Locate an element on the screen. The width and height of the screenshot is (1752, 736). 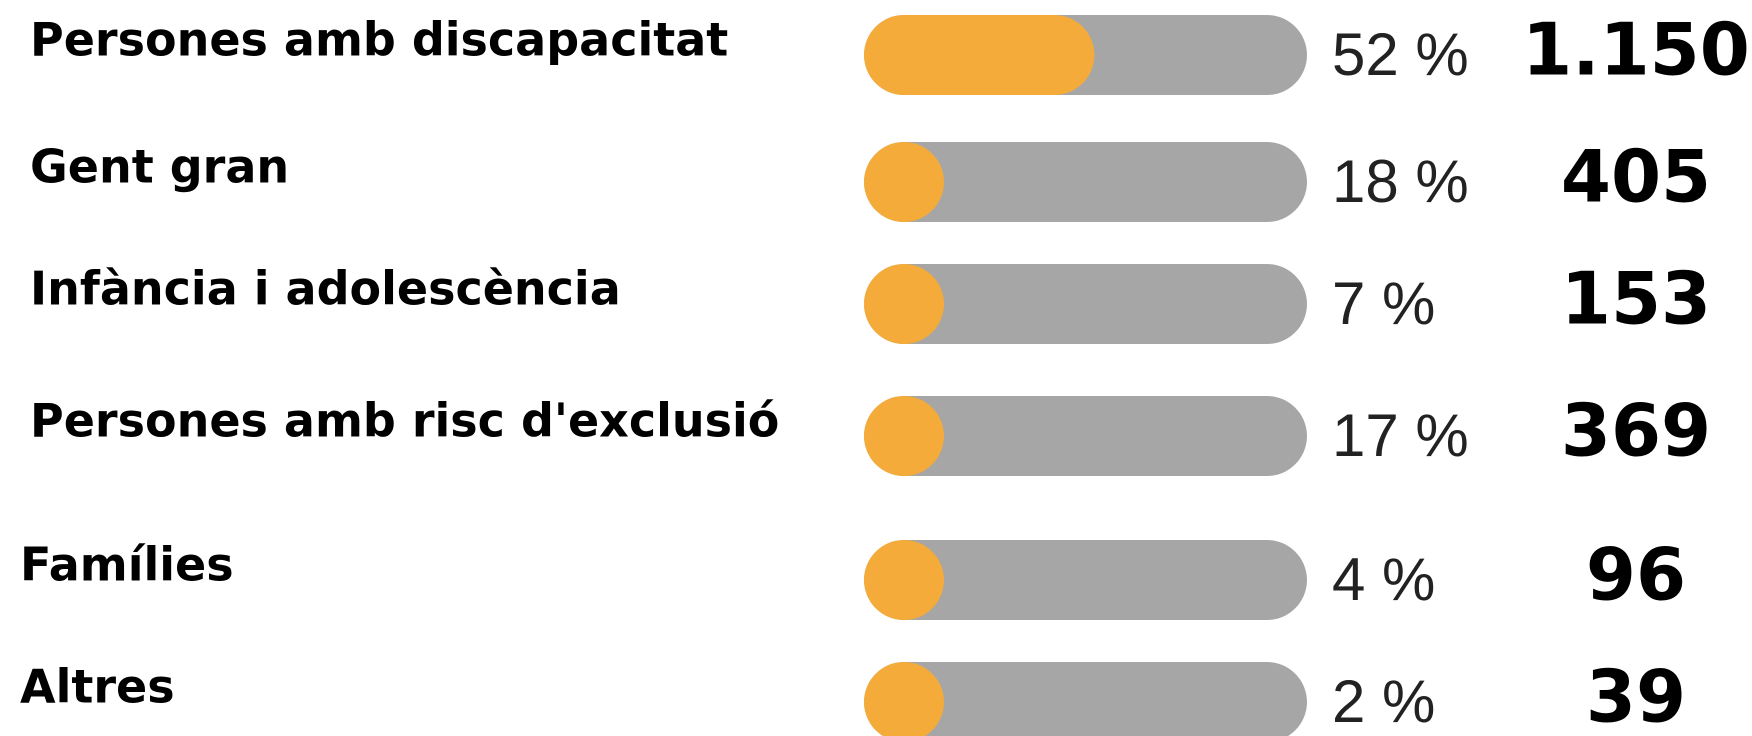
category-label: Infància i adolescència is located at coordinates (325, 289).